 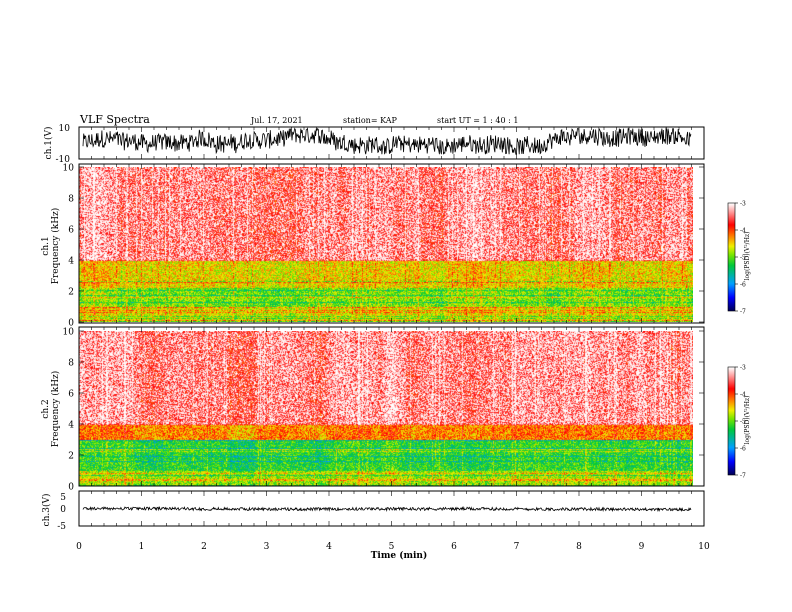 I want to click on ch1-waveform-line, so click(x=387, y=141).